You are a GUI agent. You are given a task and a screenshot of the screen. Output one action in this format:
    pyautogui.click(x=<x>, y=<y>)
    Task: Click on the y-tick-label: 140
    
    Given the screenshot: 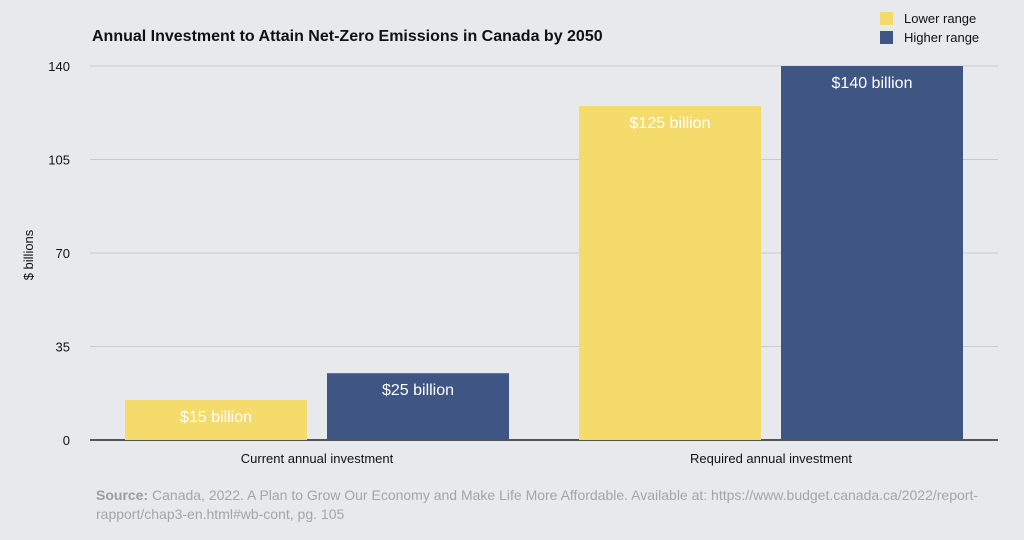 What is the action you would take?
    pyautogui.click(x=59, y=66)
    